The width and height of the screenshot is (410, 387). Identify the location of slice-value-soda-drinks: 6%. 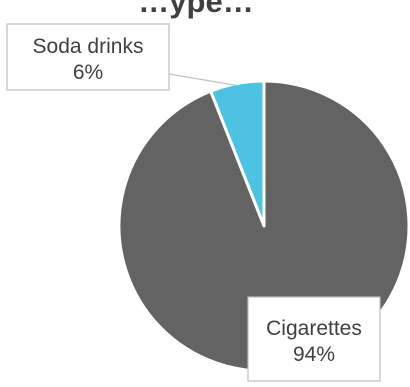
(88, 72).